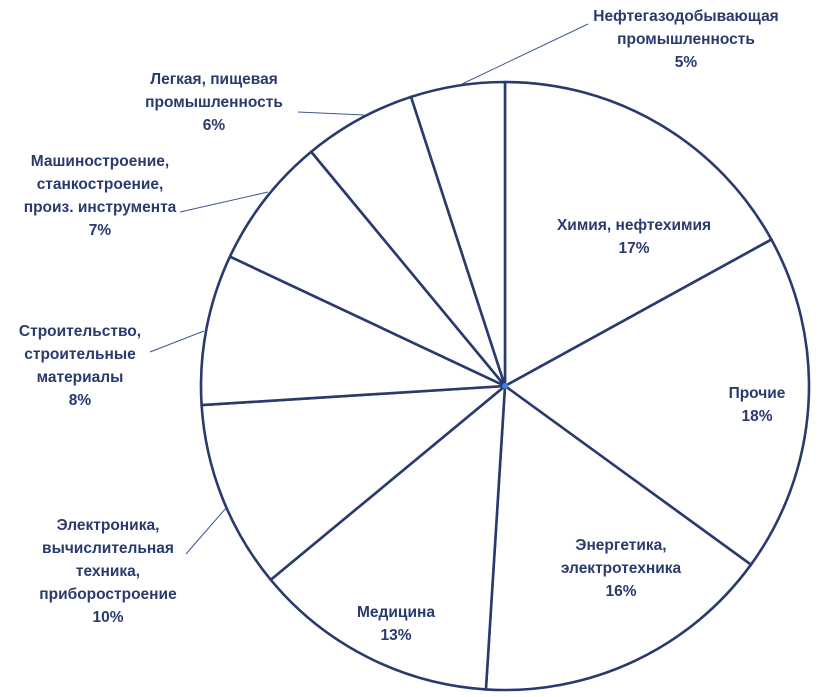 This screenshot has width=840, height=697. Describe the element at coordinates (757, 393) in the screenshot. I see `slice-name-line: Прочие` at that location.